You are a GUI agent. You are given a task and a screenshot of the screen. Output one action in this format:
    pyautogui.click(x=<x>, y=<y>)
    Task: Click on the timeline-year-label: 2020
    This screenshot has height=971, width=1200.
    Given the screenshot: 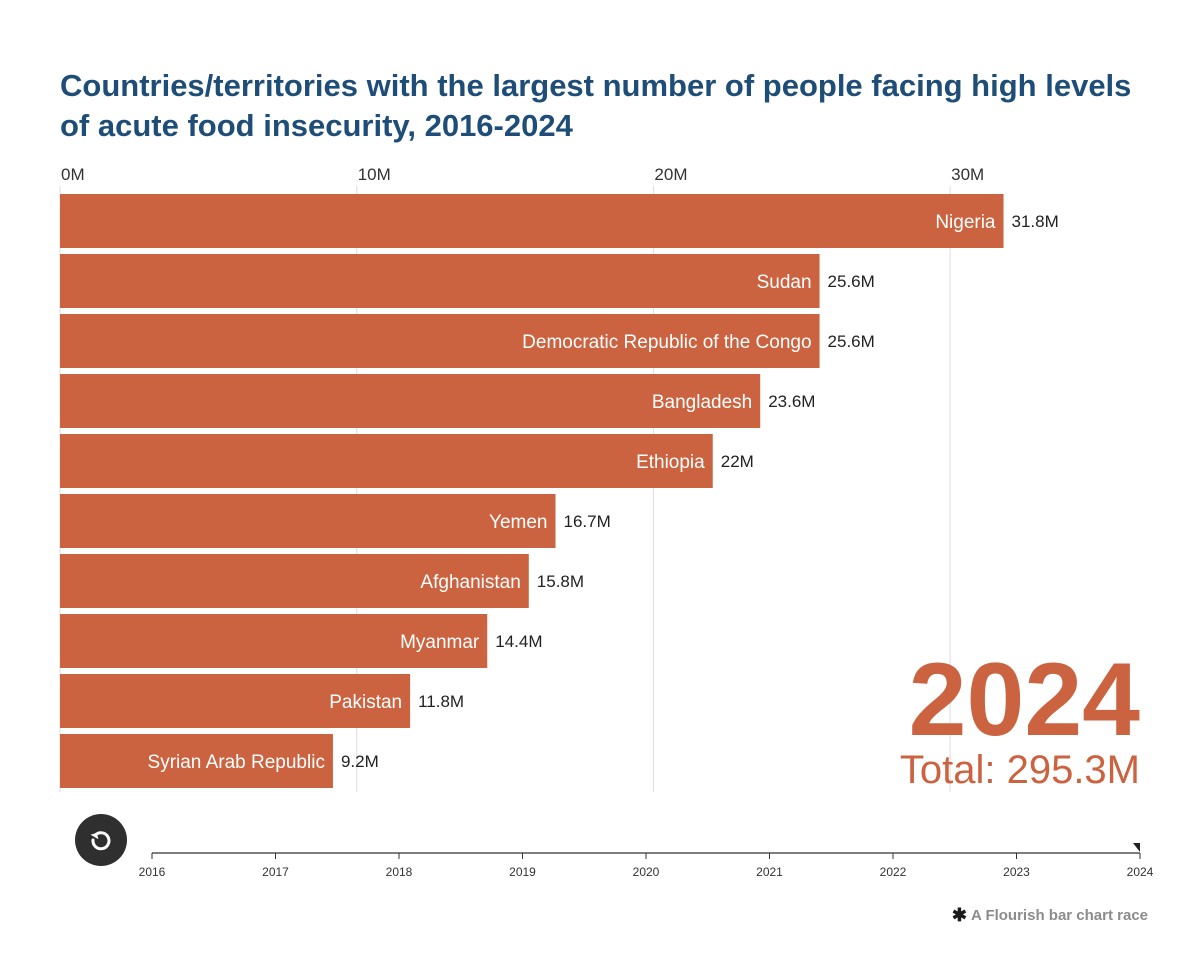 What is the action you would take?
    pyautogui.click(x=646, y=872)
    